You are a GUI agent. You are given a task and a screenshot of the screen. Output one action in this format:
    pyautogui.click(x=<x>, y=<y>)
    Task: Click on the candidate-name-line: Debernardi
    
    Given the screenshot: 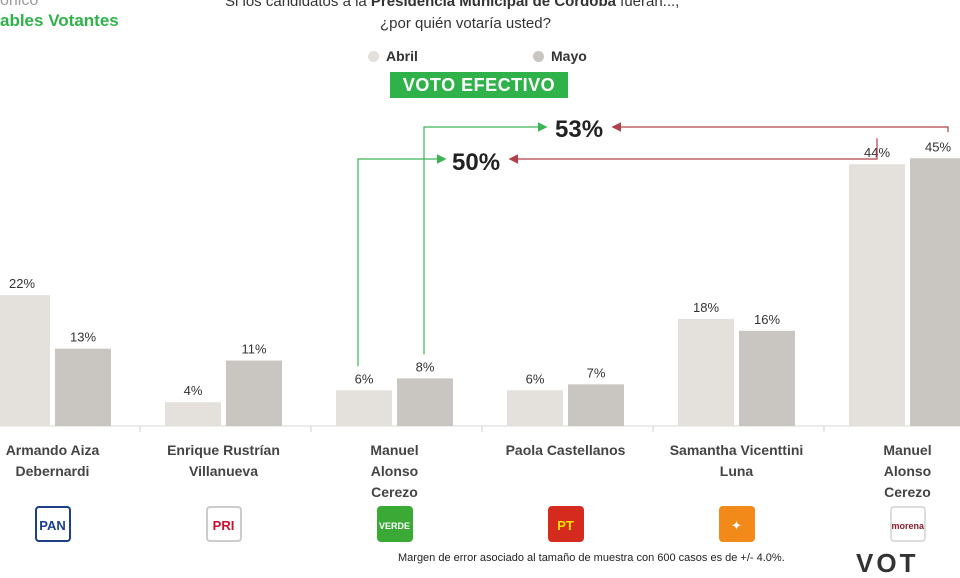 What is the action you would take?
    pyautogui.click(x=64, y=471)
    